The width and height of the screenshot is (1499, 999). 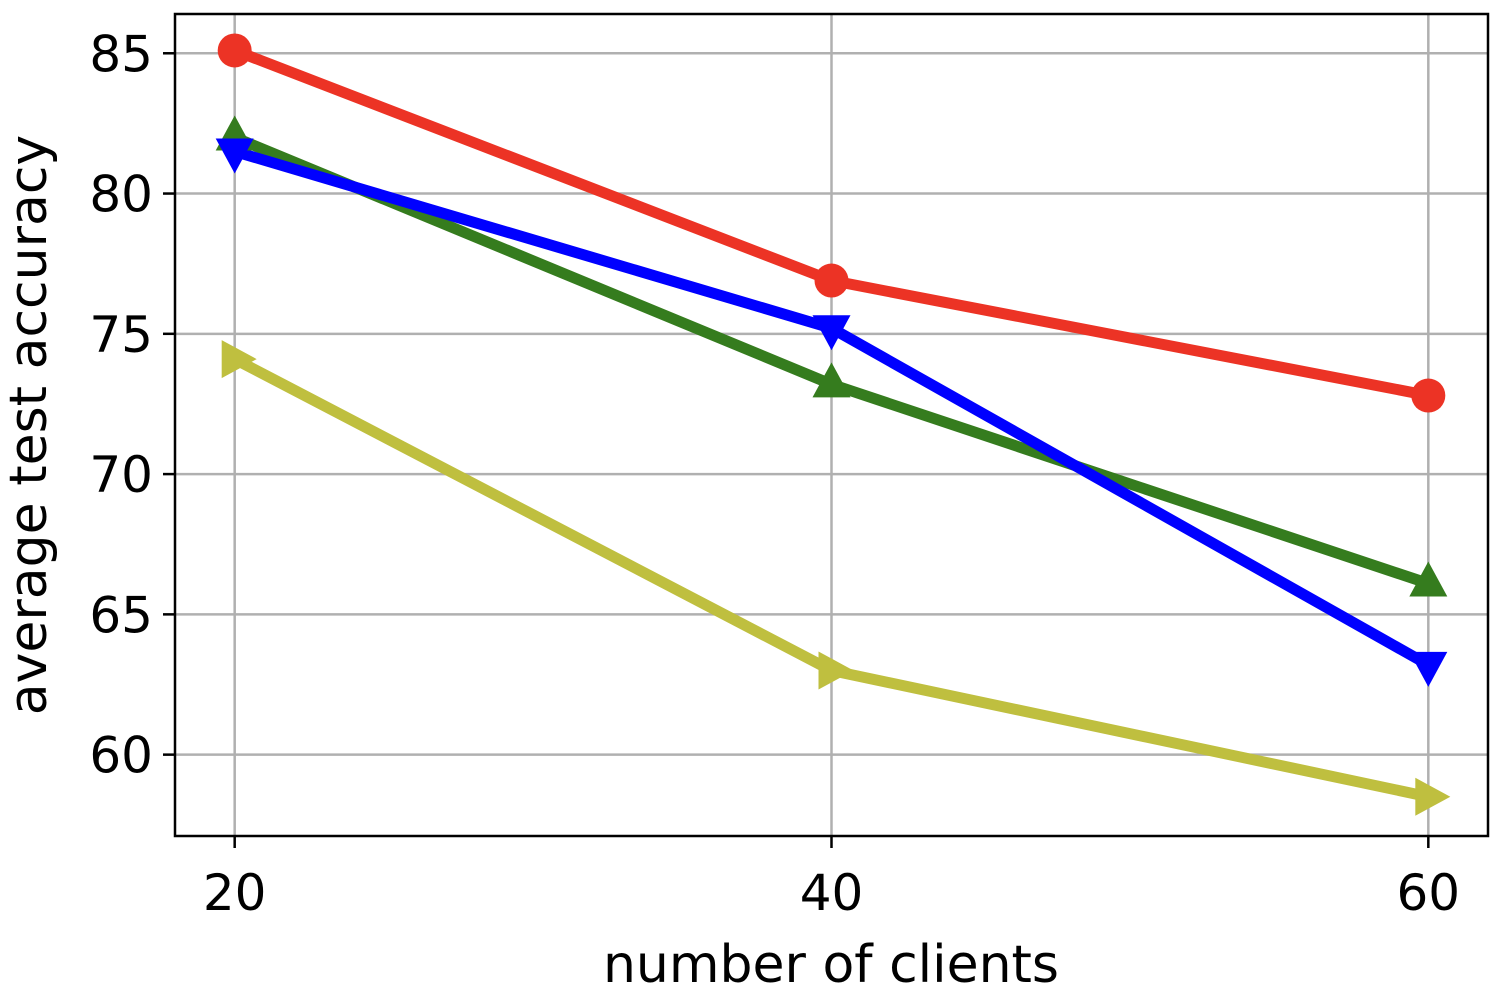 I want to click on y-axis-ticks: 60 65 70 75 80 85, so click(x=132, y=405).